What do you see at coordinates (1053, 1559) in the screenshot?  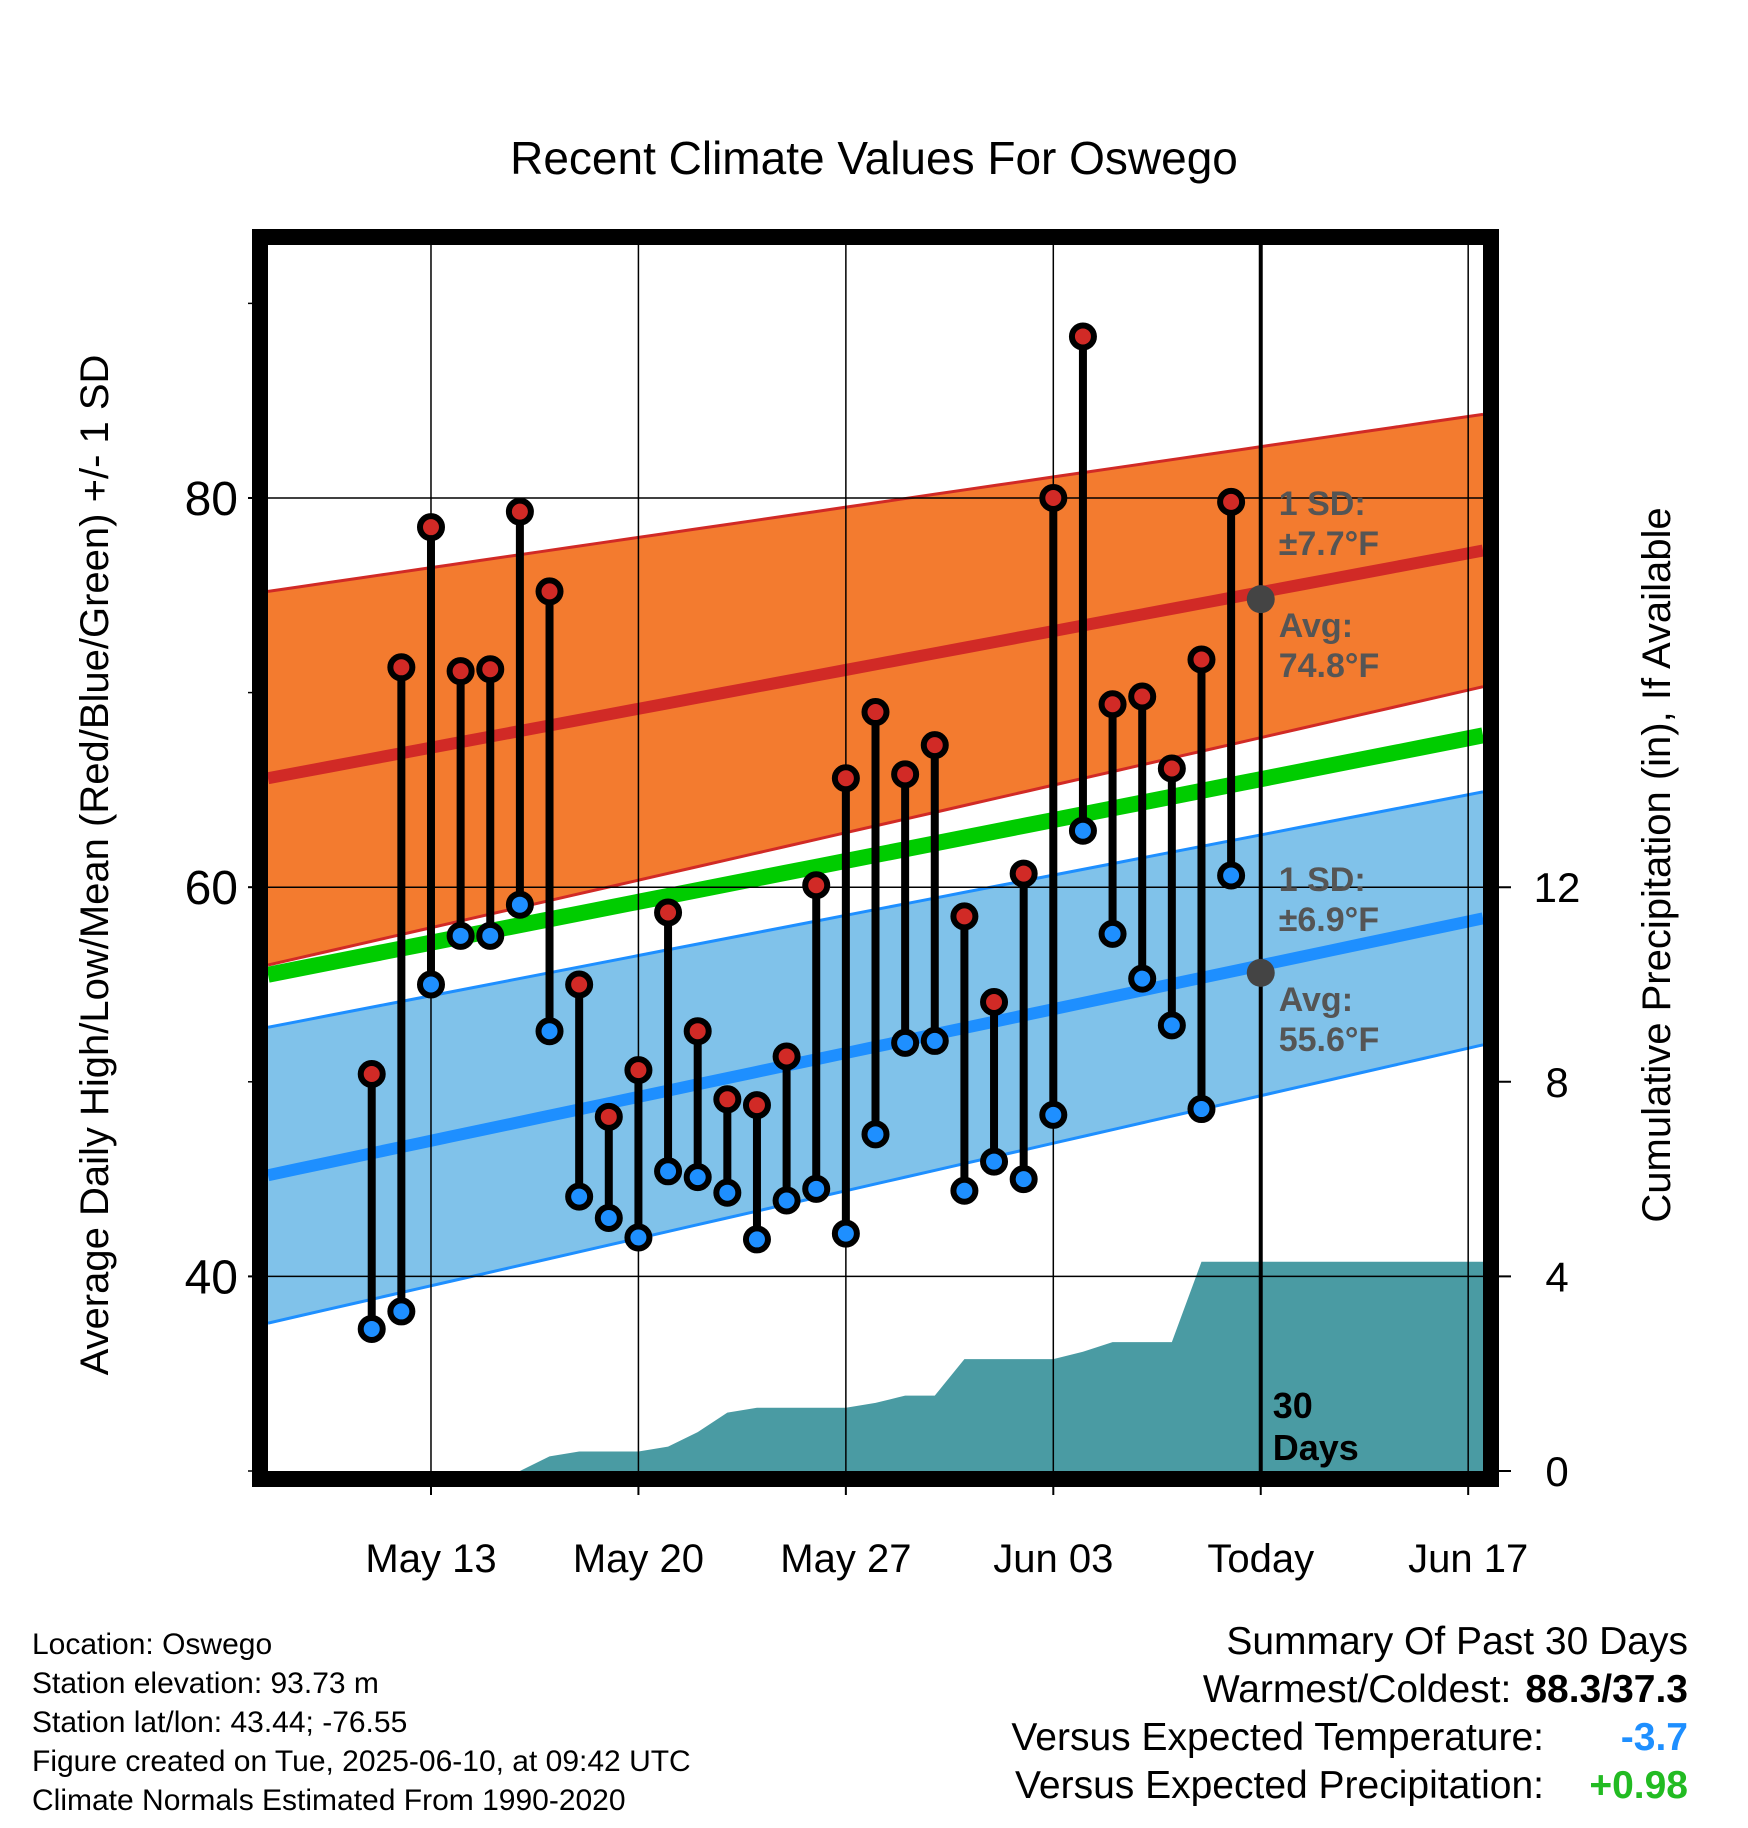 I see `x-tick-label: Jun 03` at bounding box center [1053, 1559].